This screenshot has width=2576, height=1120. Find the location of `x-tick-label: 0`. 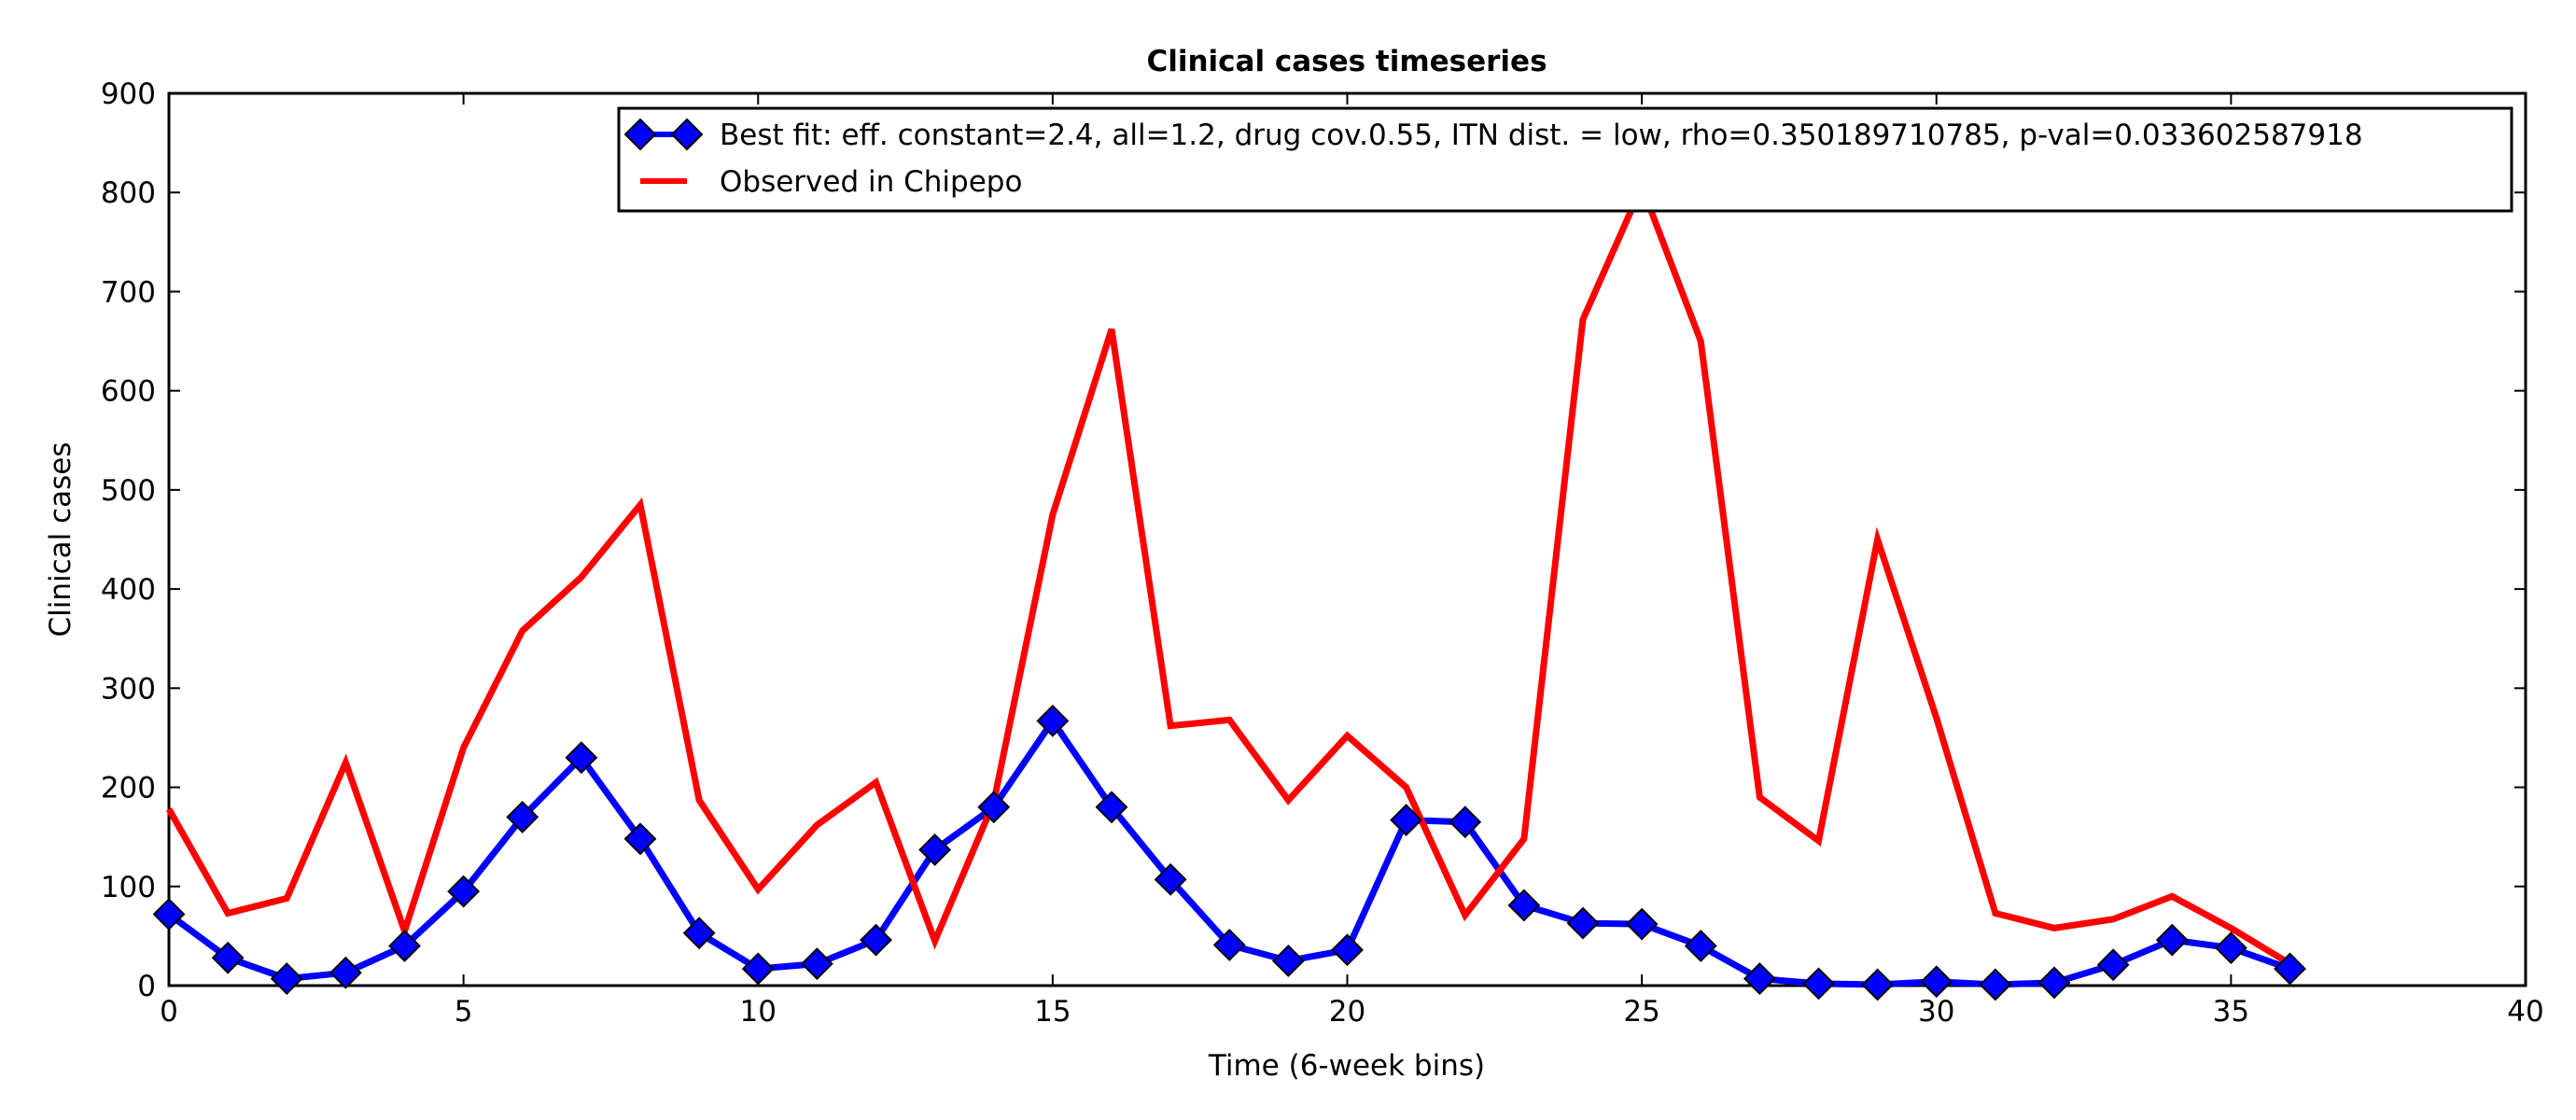

x-tick-label: 0 is located at coordinates (169, 1012).